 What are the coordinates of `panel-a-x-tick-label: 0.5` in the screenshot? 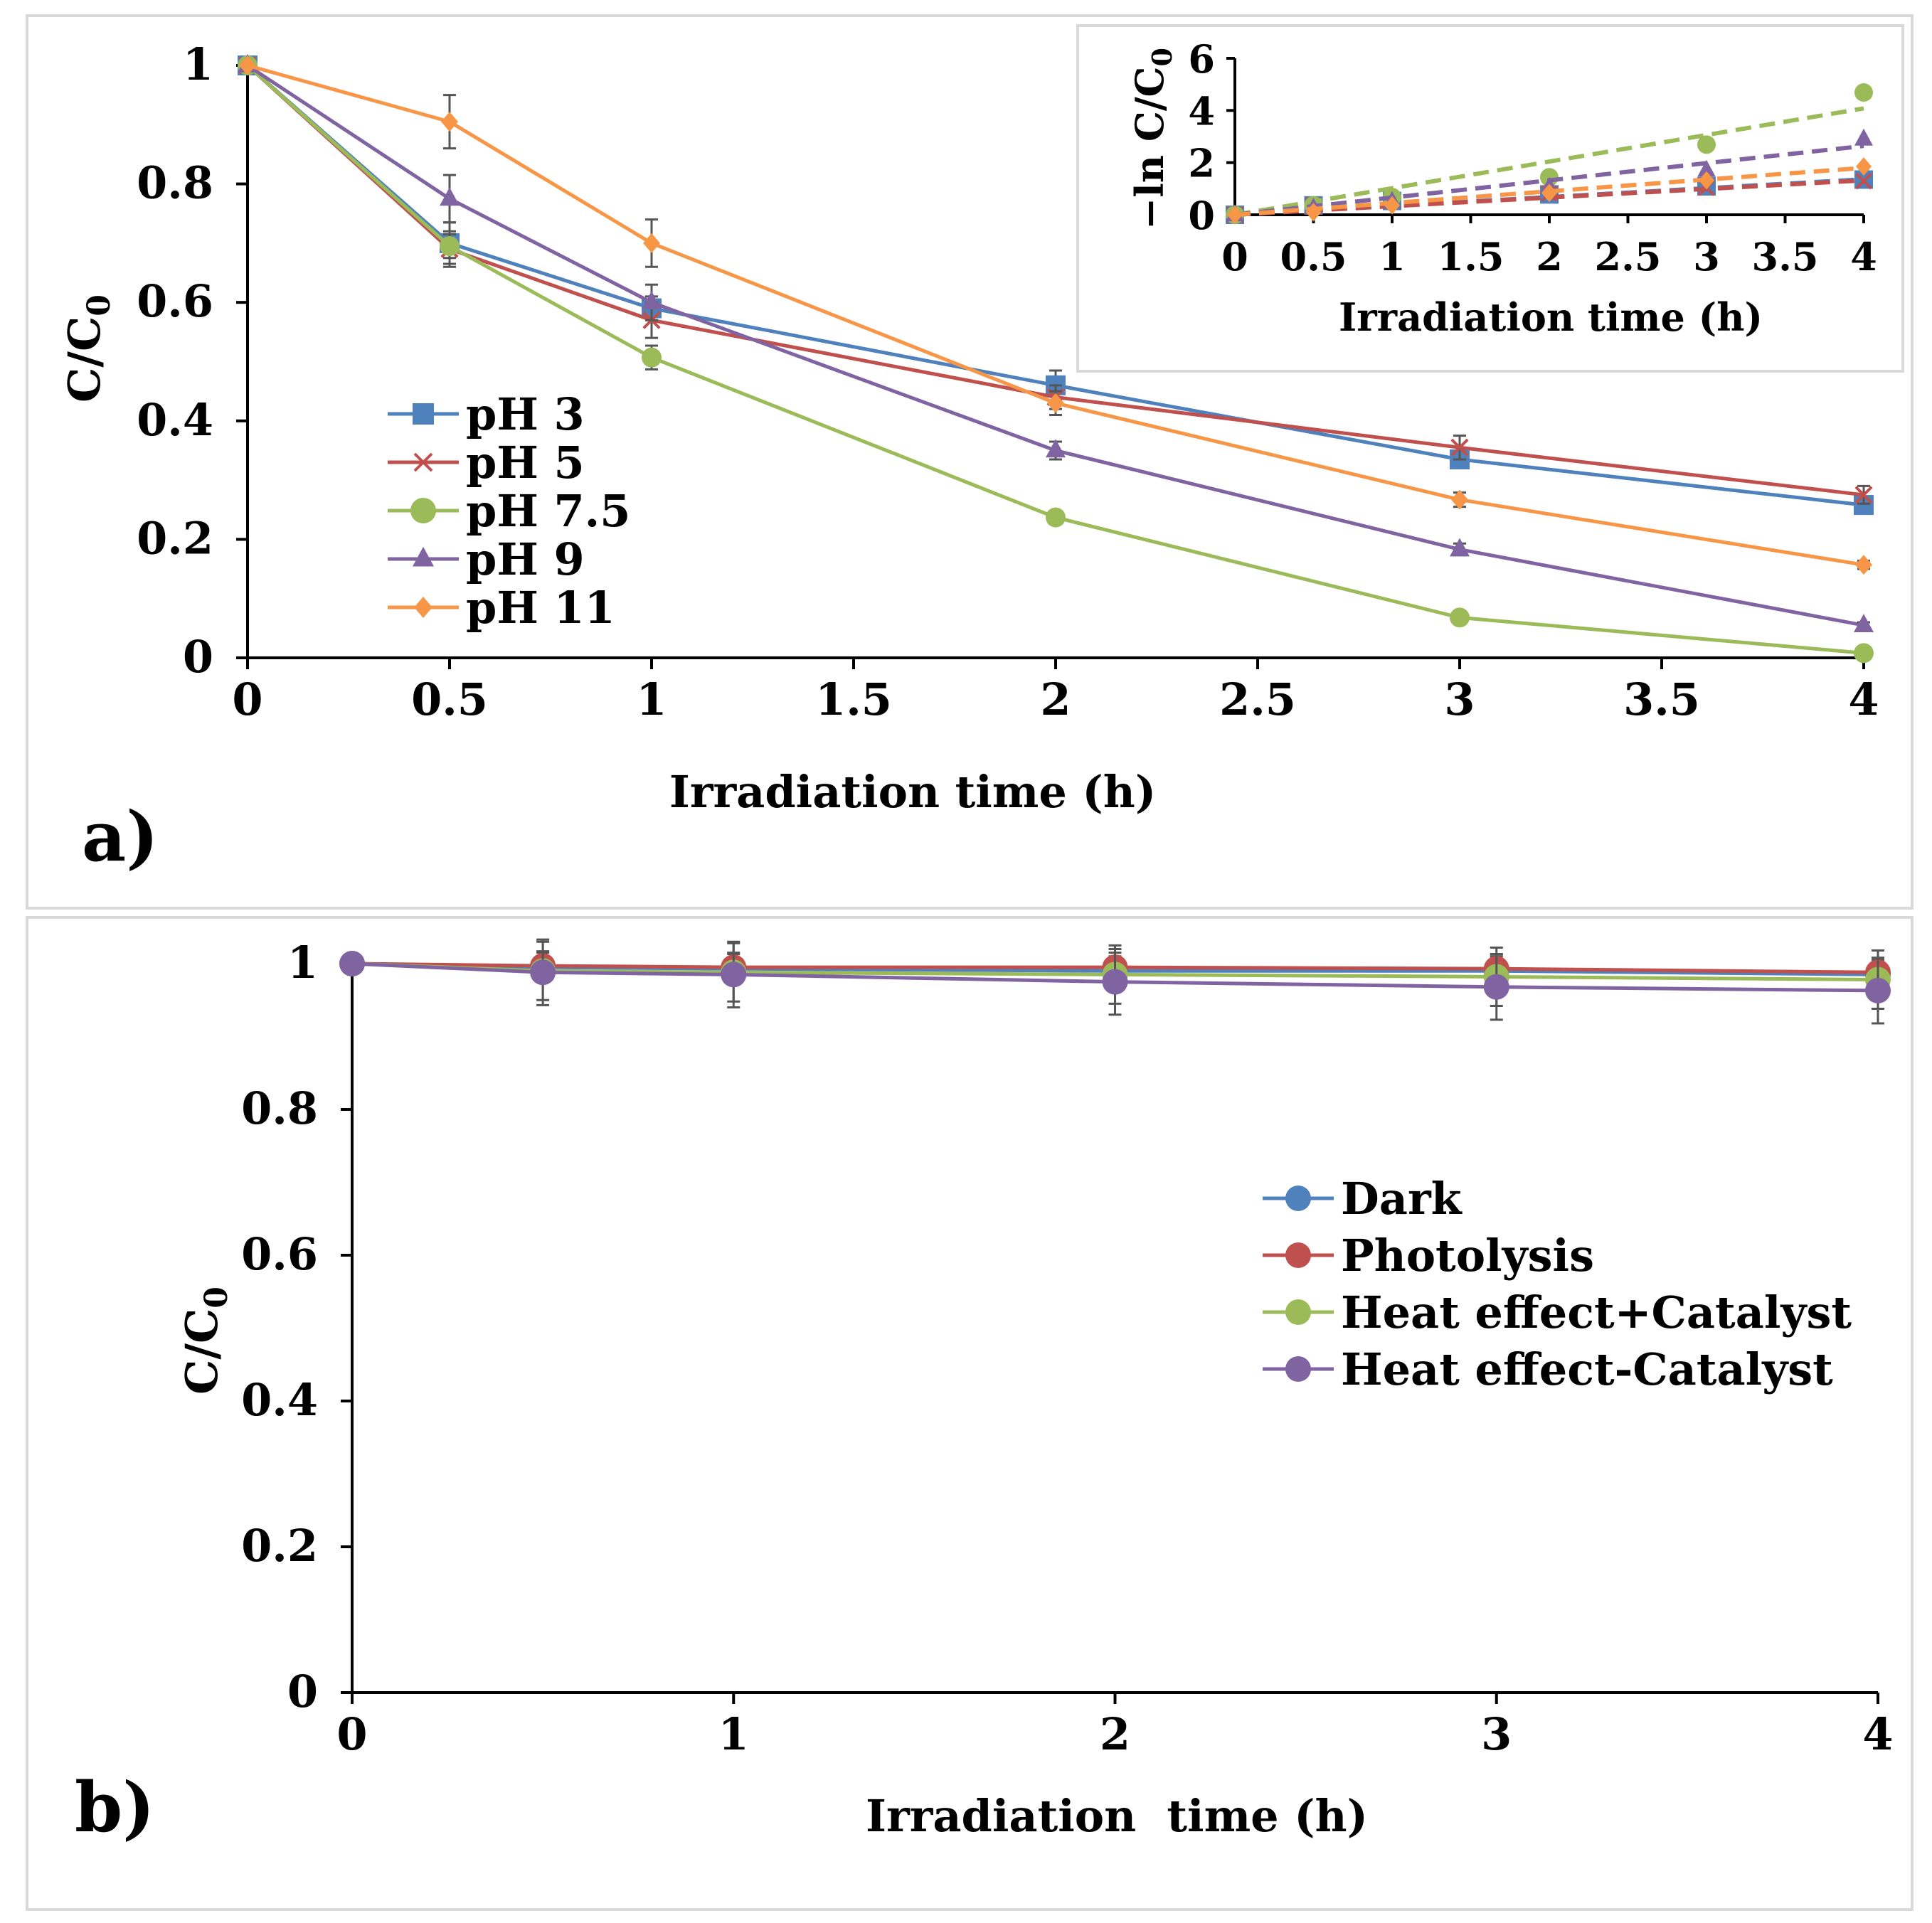 It's located at (449, 699).